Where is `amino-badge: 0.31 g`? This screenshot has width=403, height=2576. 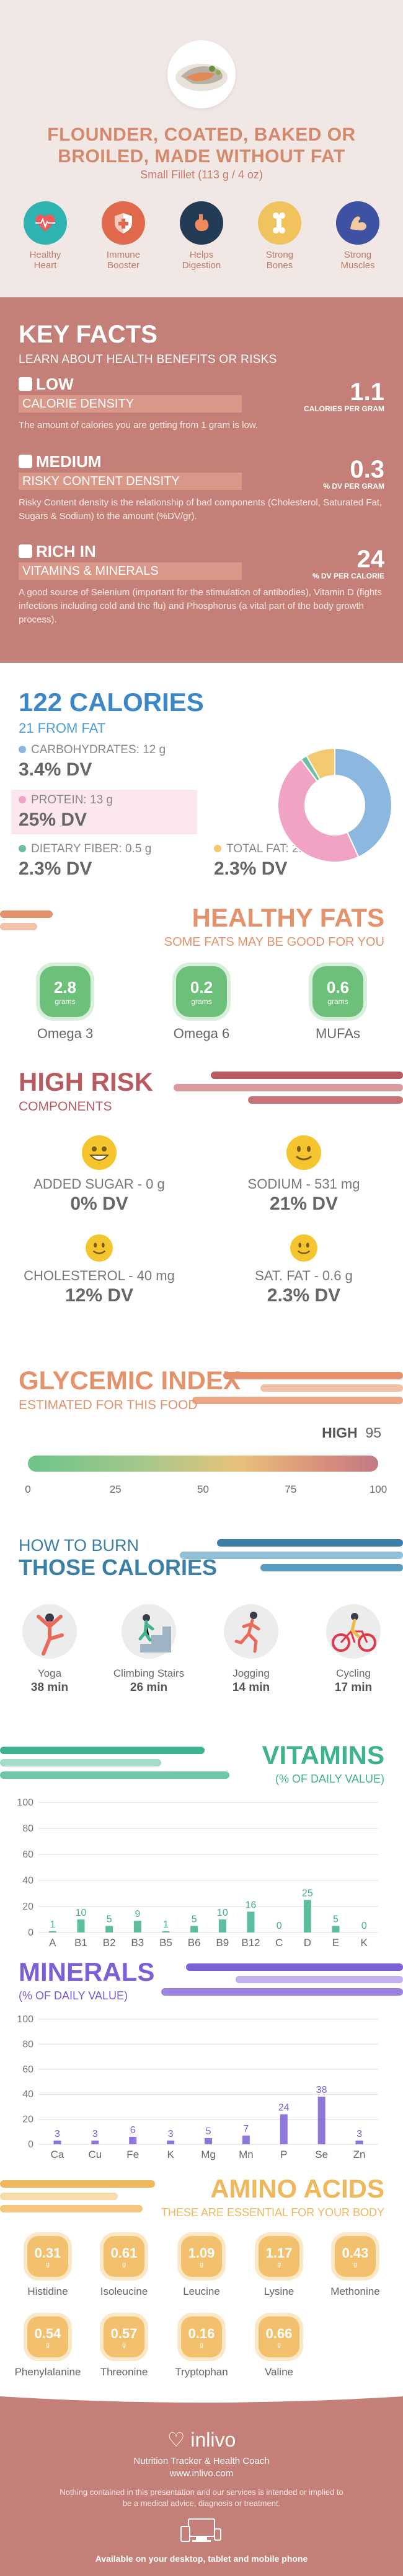
amino-badge: 0.31 g is located at coordinates (47, 2256).